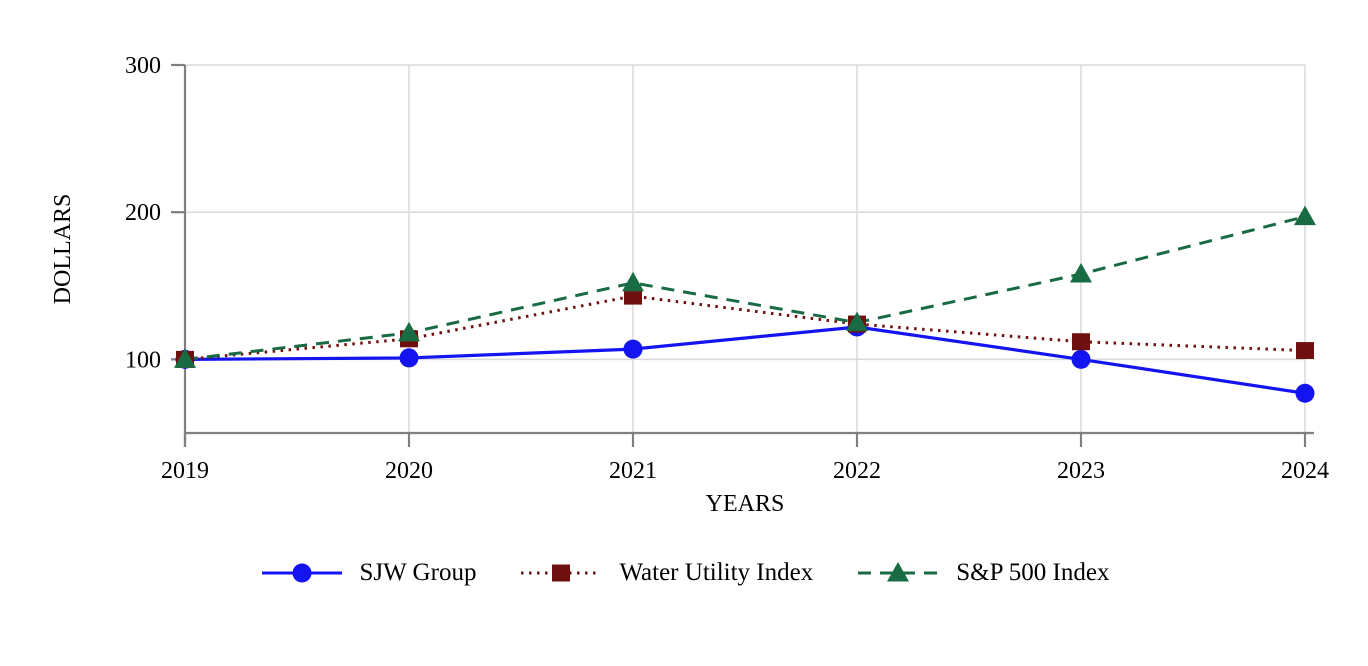 The width and height of the screenshot is (1368, 666). Describe the element at coordinates (185, 358) in the screenshot. I see `marker-triangle-s-p-500-index-2019` at that location.